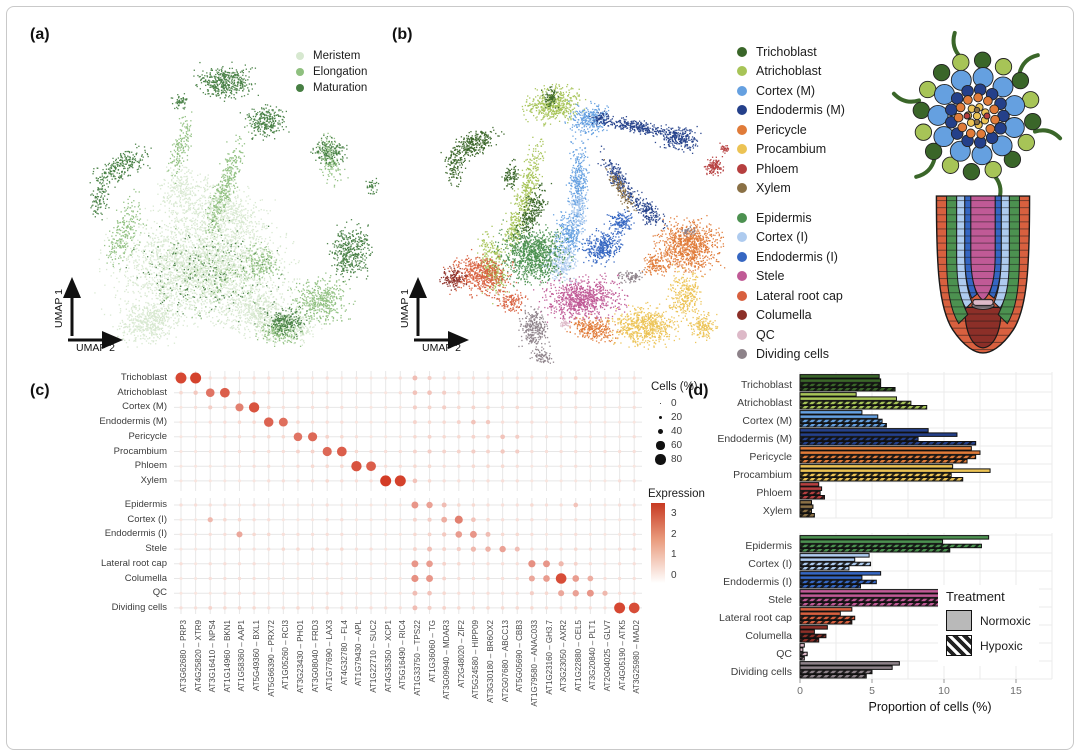  Describe the element at coordinates (668, 445) in the screenshot. I see `cells-pct-item-60: 60` at that location.